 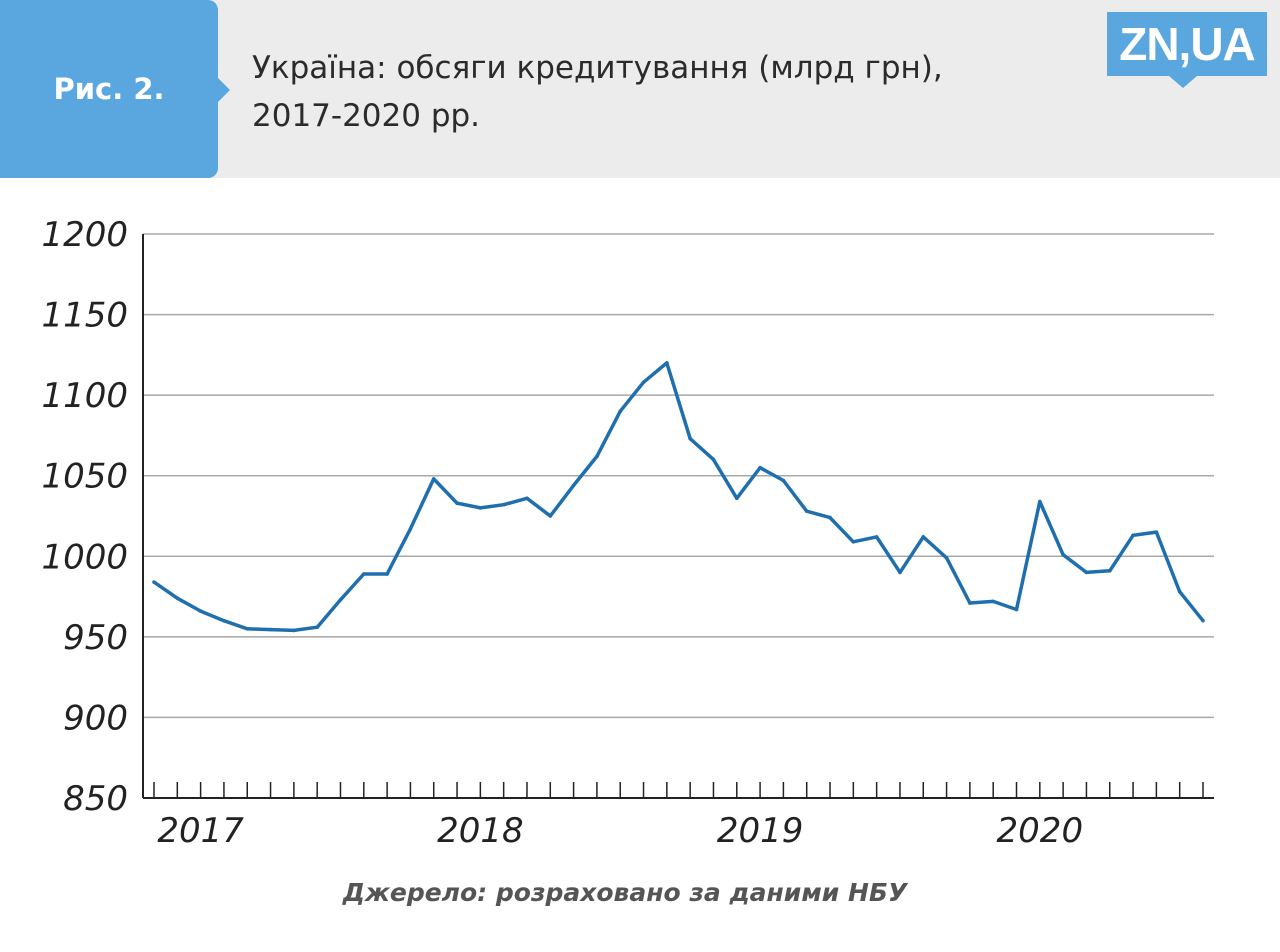 What do you see at coordinates (95, 638) in the screenshot?
I see `y-tick-label: 950` at bounding box center [95, 638].